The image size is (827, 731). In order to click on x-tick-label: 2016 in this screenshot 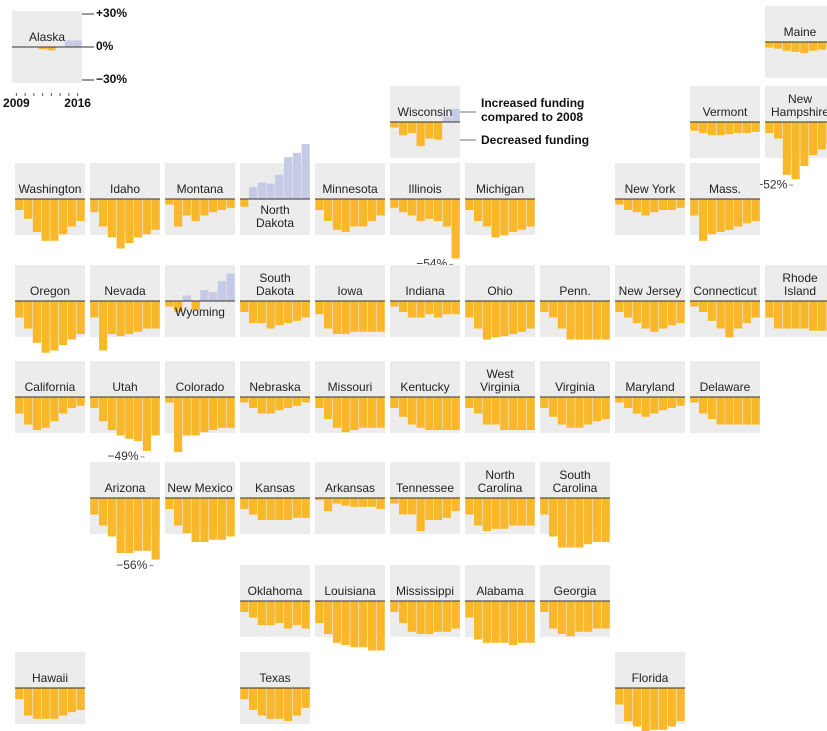, I will do `click(77, 103)`.